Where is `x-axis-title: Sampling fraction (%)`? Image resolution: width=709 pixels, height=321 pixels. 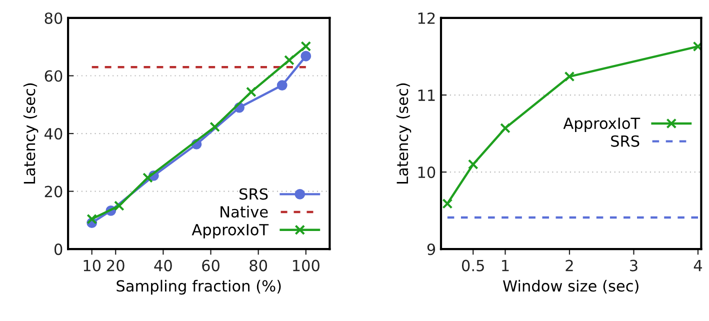
x-axis-title: Sampling fraction (%) is located at coordinates (198, 287).